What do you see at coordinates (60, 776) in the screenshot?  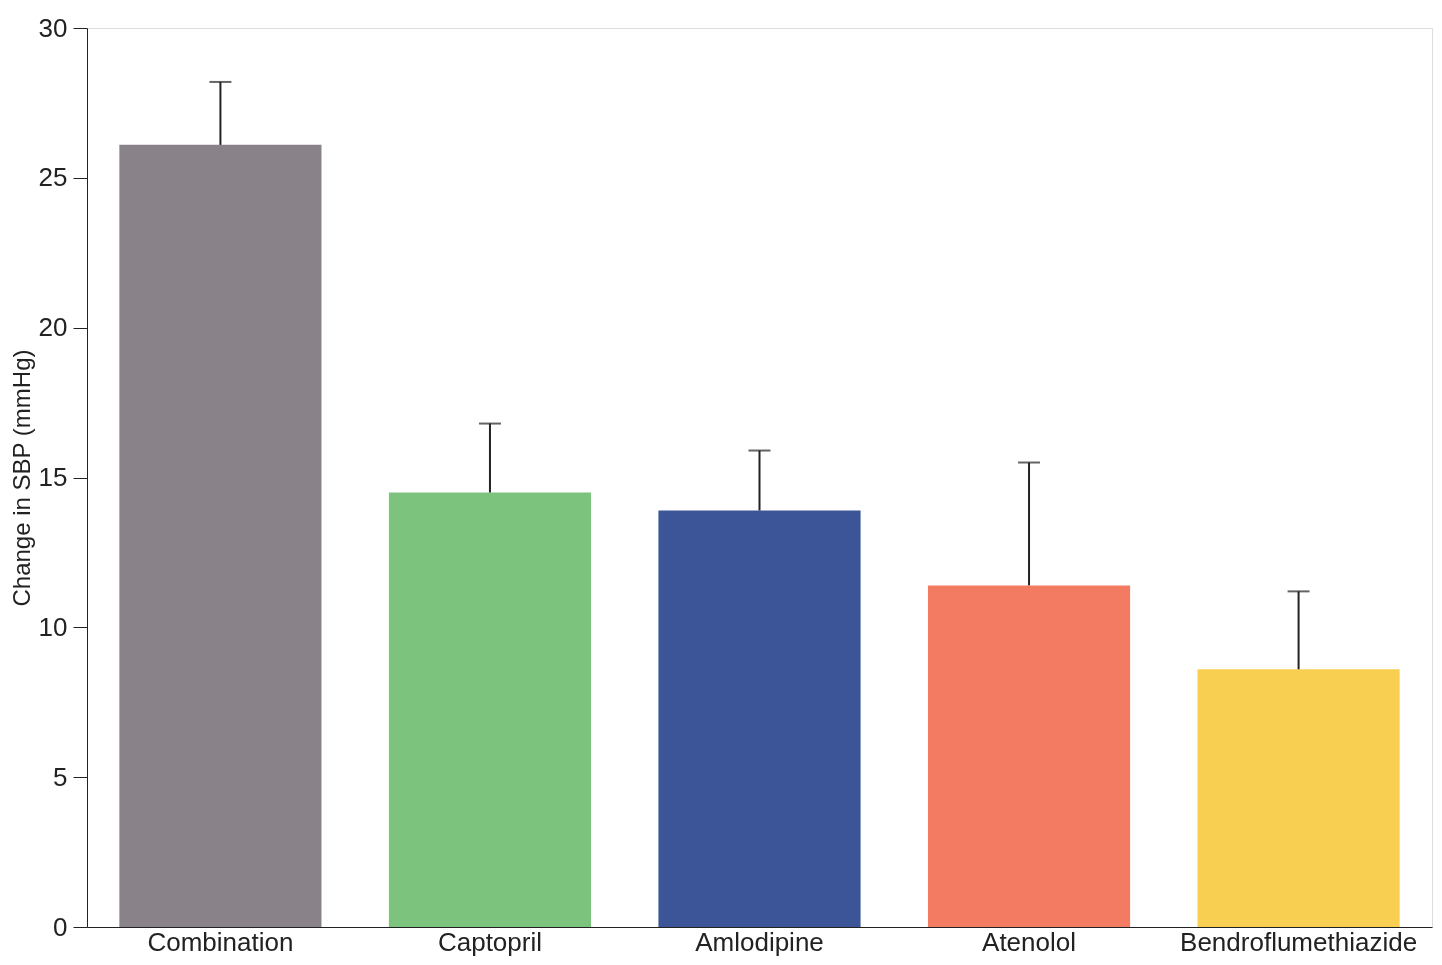 I see `y-tick-label: 5` at bounding box center [60, 776].